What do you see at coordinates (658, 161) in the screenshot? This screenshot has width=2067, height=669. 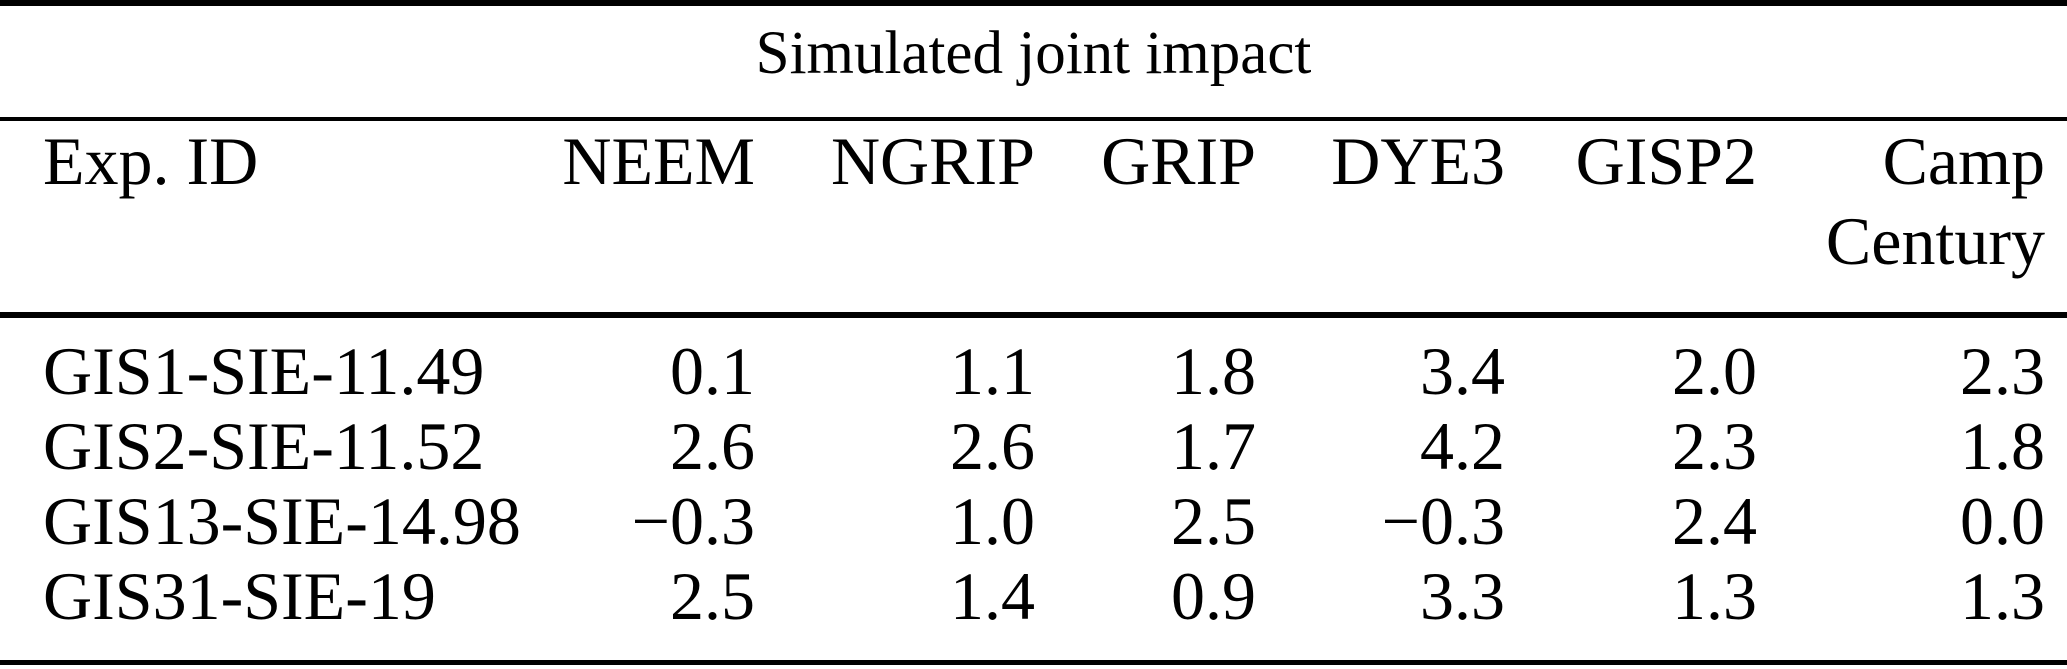 I see `column-header-neem: NEEM` at bounding box center [658, 161].